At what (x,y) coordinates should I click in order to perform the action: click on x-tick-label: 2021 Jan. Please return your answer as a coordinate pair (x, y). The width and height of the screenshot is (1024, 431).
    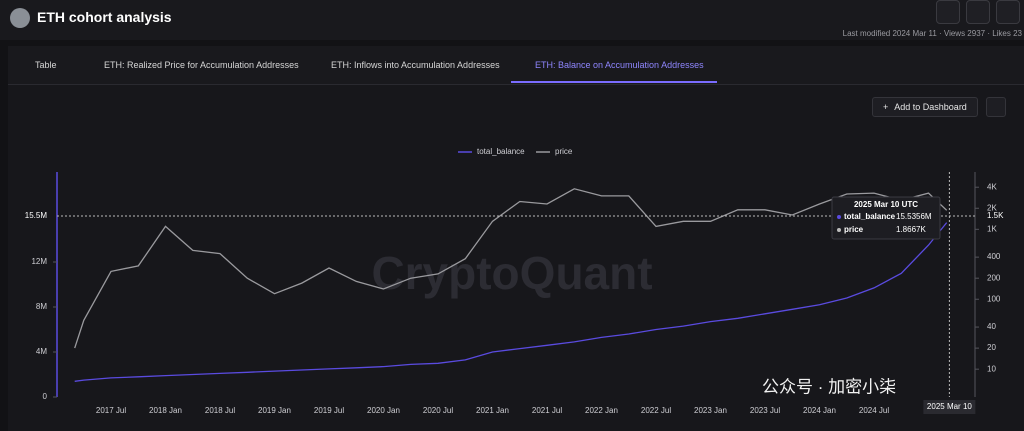
    Looking at the image, I should click on (492, 410).